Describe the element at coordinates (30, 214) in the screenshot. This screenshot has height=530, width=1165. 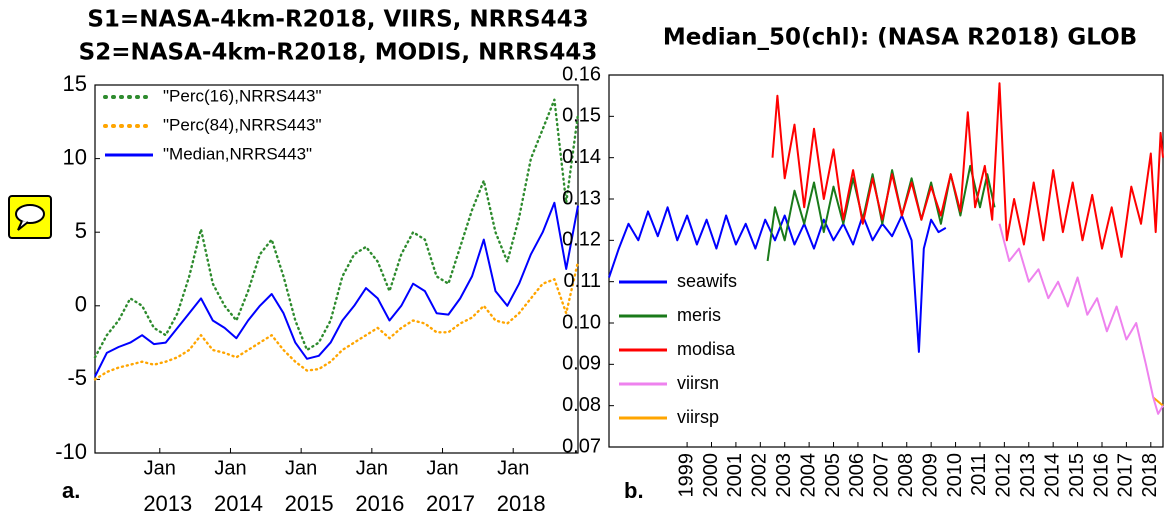
I see `icon-bubble` at that location.